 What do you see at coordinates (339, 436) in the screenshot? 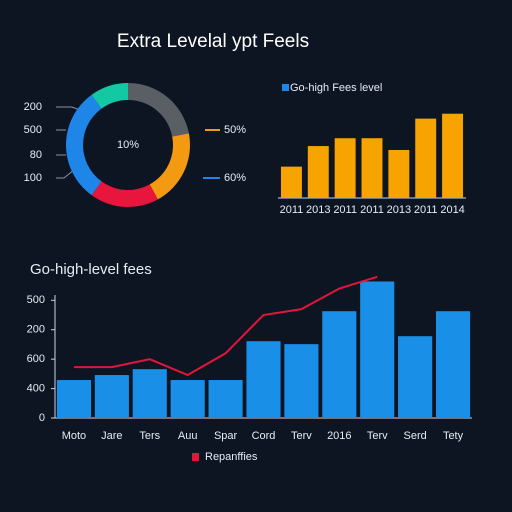
I see `x-tick-label: 2016` at bounding box center [339, 436].